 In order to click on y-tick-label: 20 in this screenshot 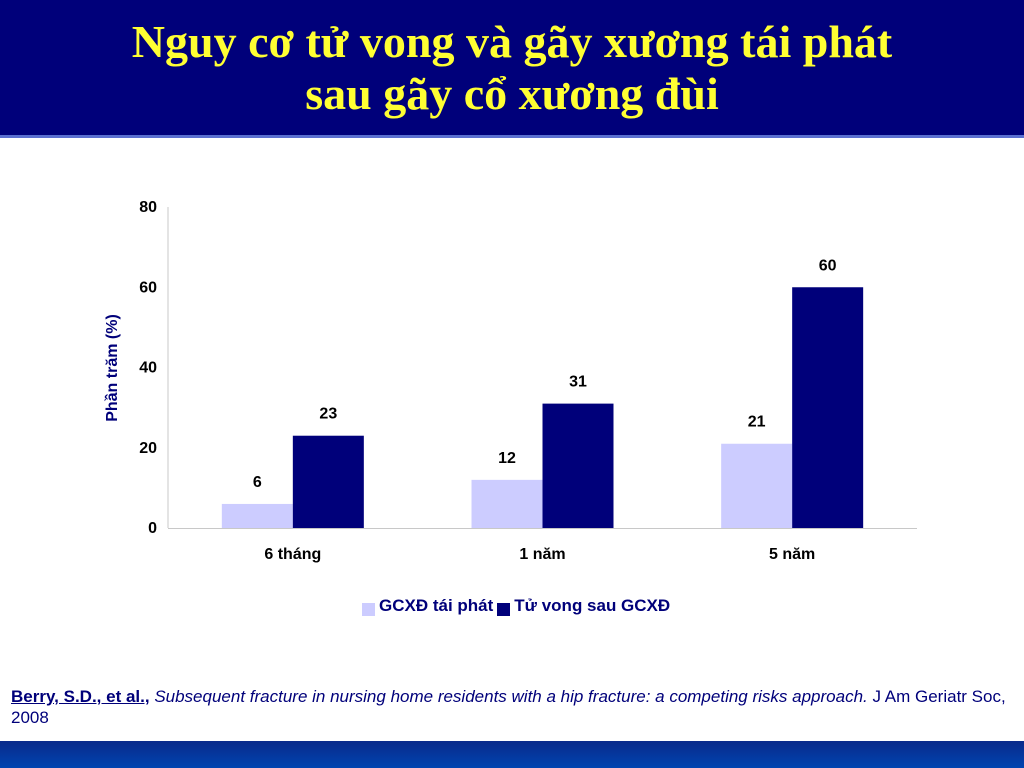, I will do `click(148, 448)`.